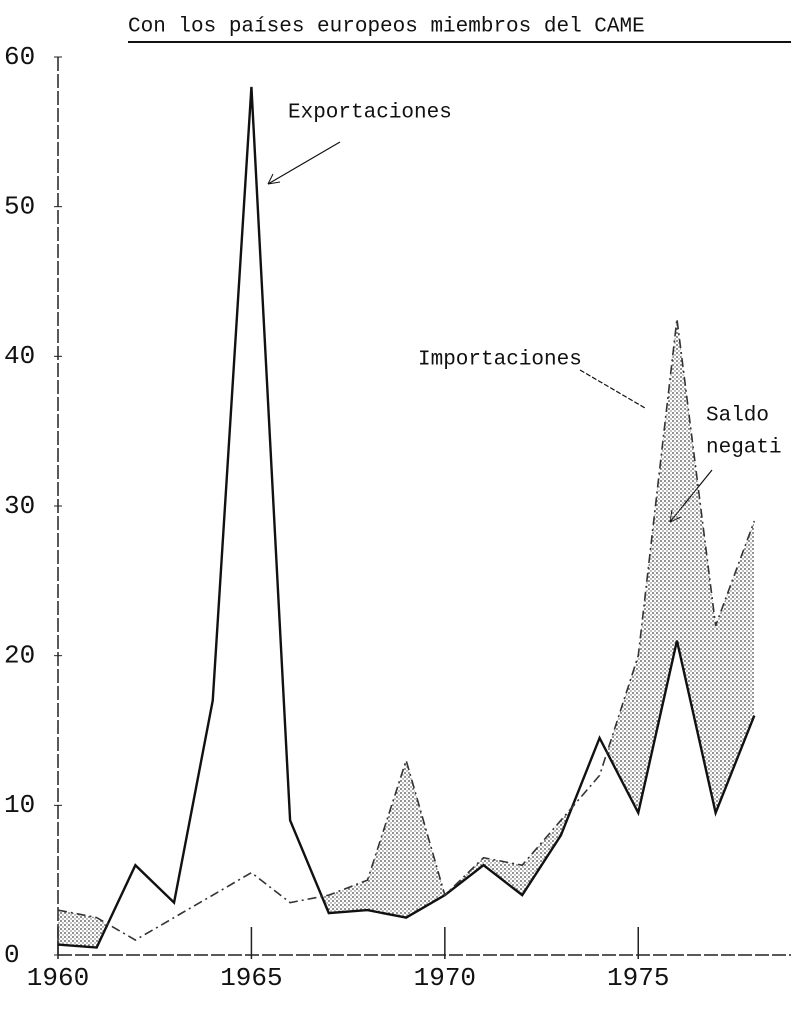 The width and height of the screenshot is (791, 1011). I want to click on y-tick-label: 10, so click(19, 805).